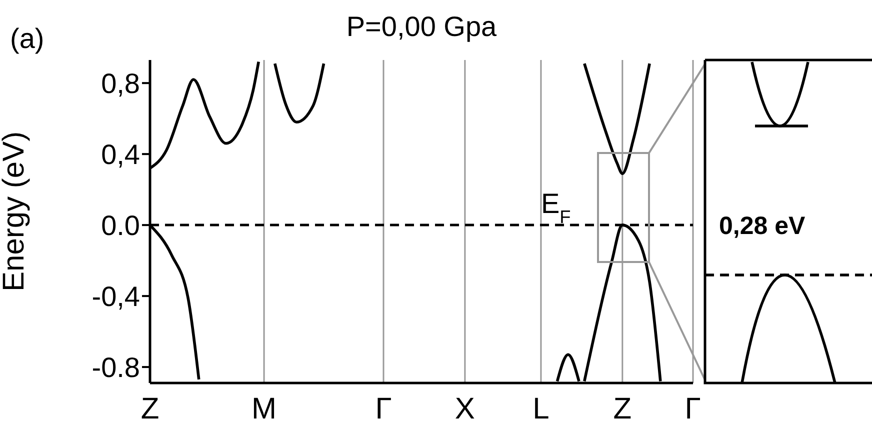 The image size is (872, 447). I want to click on x-tick-label: X, so click(464, 409).